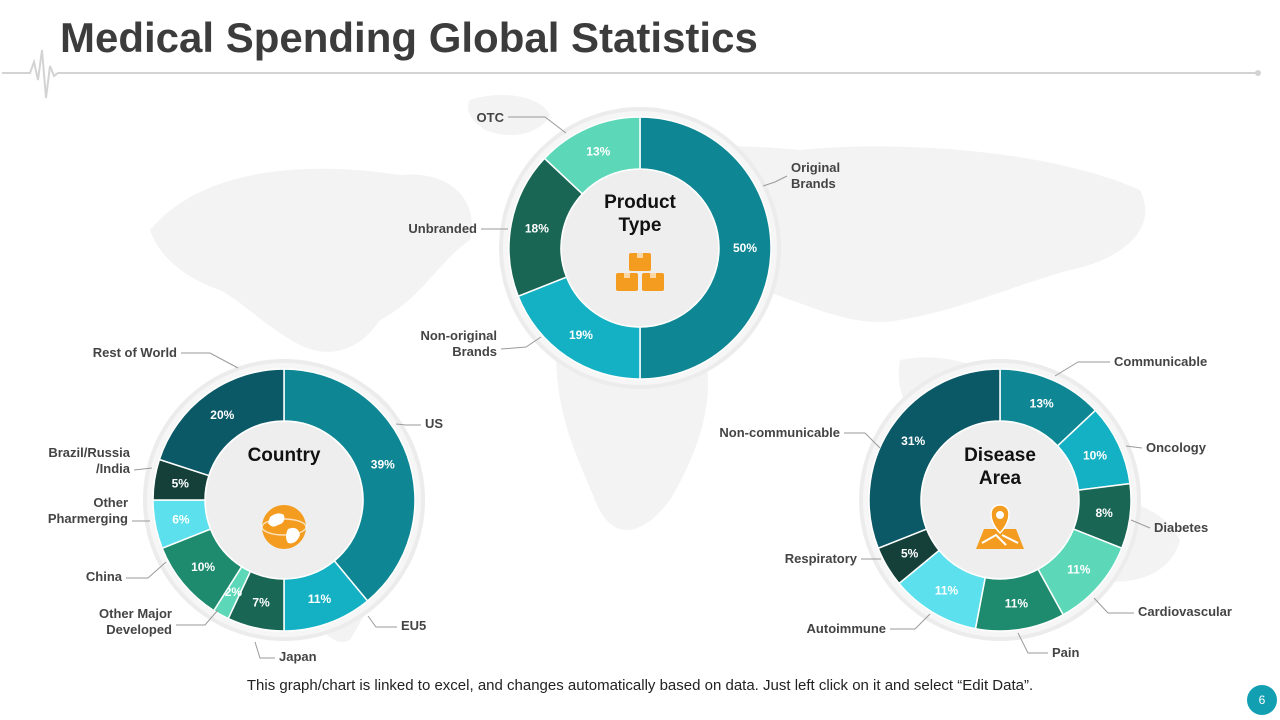  I want to click on disease-value-label: 10%, so click(1095, 455).